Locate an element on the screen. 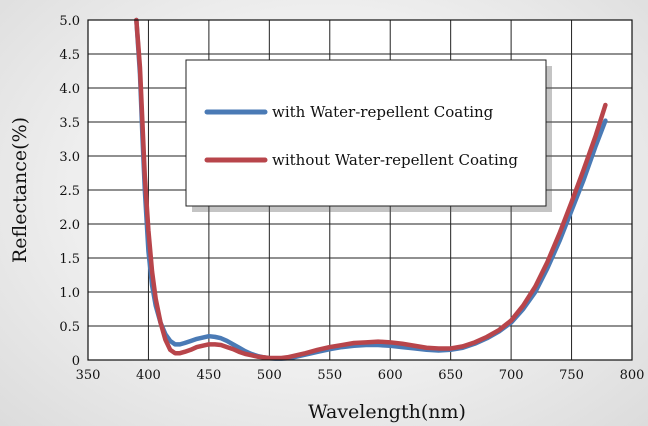 This screenshot has width=648, height=426. y-tick-label: 0.5 is located at coordinates (69, 327).